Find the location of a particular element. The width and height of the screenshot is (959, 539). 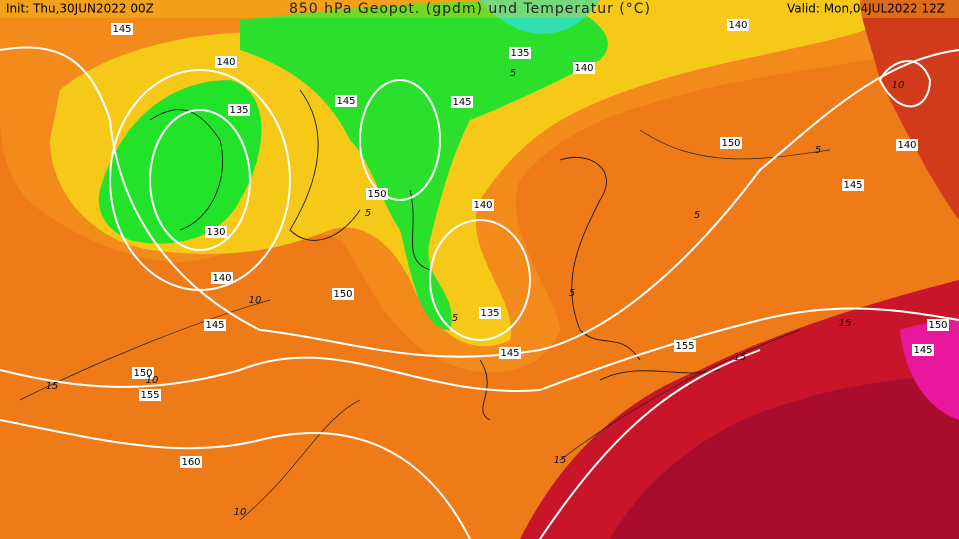

init-time: Init: Thu,30JUN2022 00Z is located at coordinates (80, 9).